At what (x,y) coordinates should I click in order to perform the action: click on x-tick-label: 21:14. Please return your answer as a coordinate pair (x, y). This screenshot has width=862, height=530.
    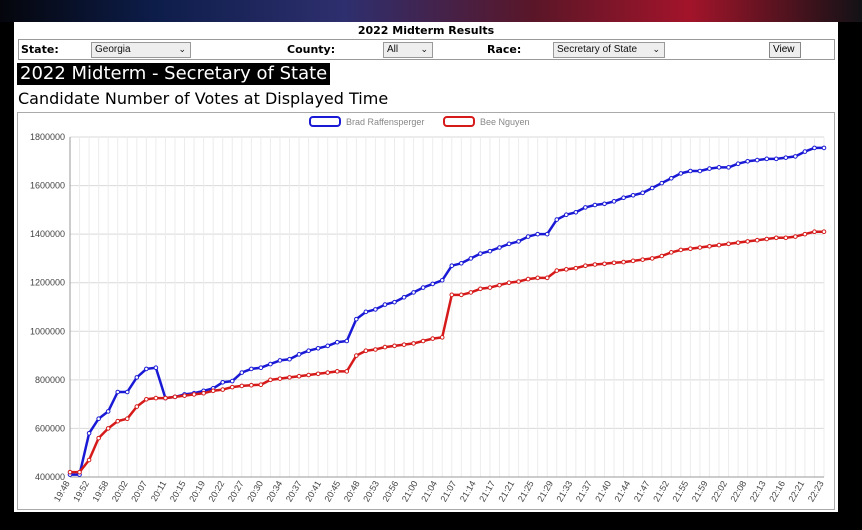
    Looking at the image, I should click on (468, 491).